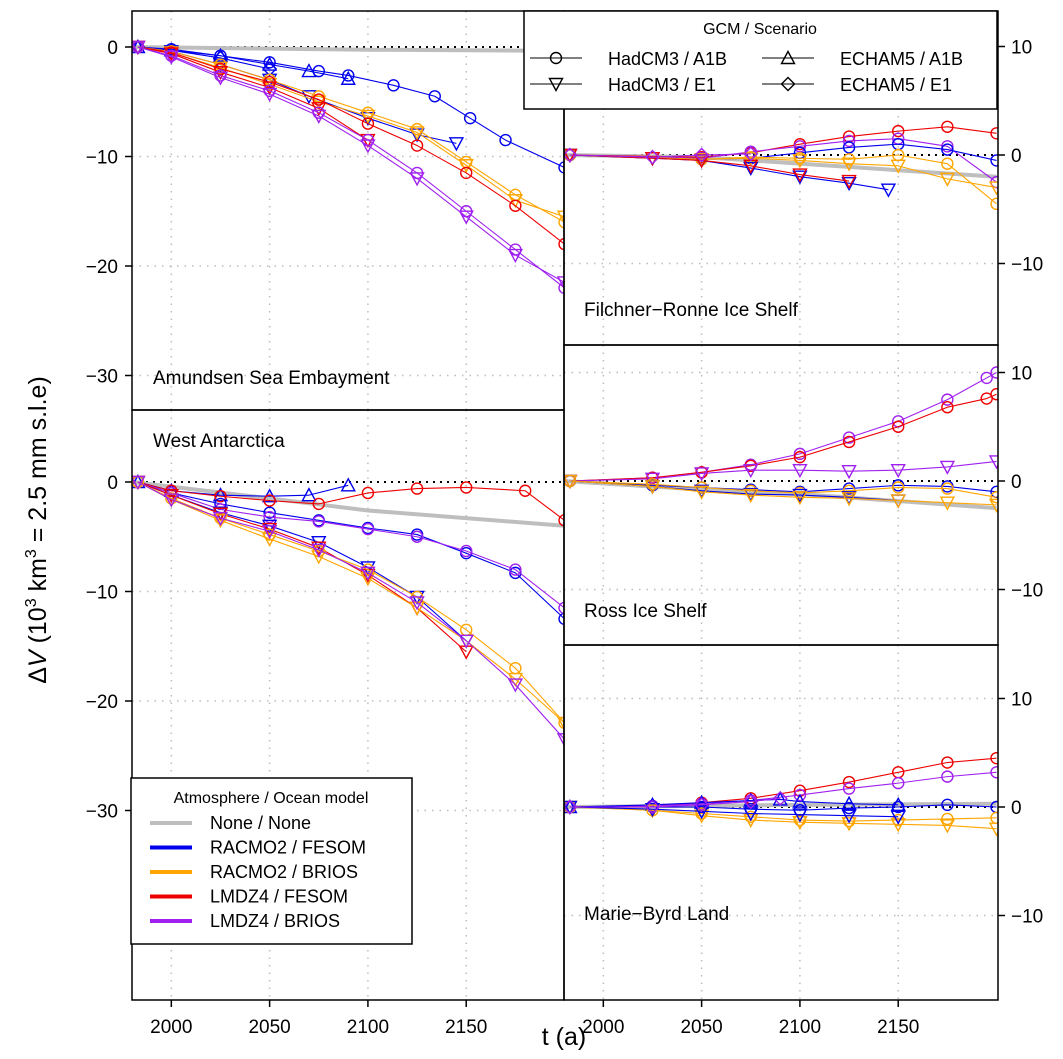  I want to click on legend-gcm-title: GCM / Scenario, so click(760, 29).